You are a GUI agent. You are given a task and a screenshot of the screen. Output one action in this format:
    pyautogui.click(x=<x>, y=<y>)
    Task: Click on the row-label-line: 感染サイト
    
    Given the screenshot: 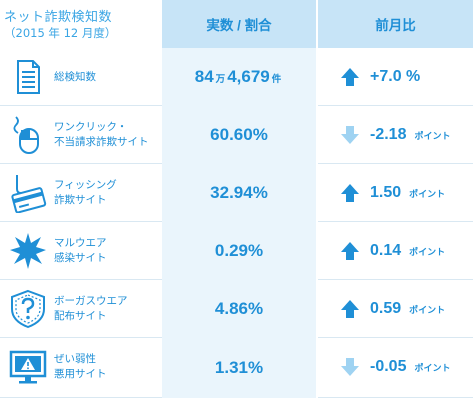 What is the action you would take?
    pyautogui.click(x=80, y=258)
    